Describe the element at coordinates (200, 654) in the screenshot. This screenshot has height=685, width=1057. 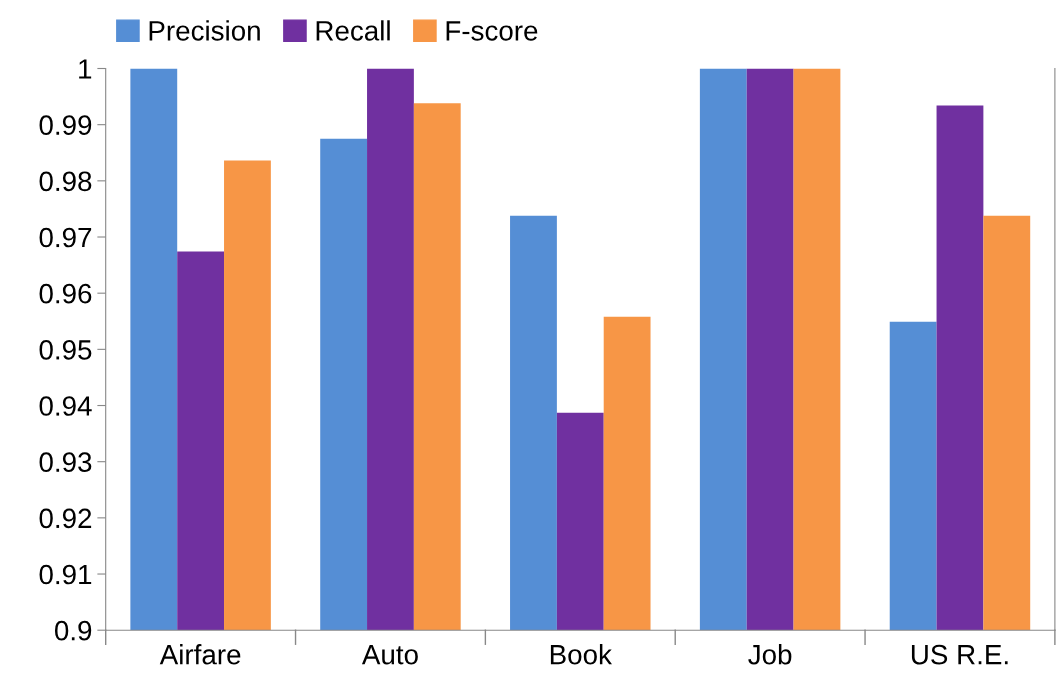
I see `x-tick-label: Airfare` at that location.